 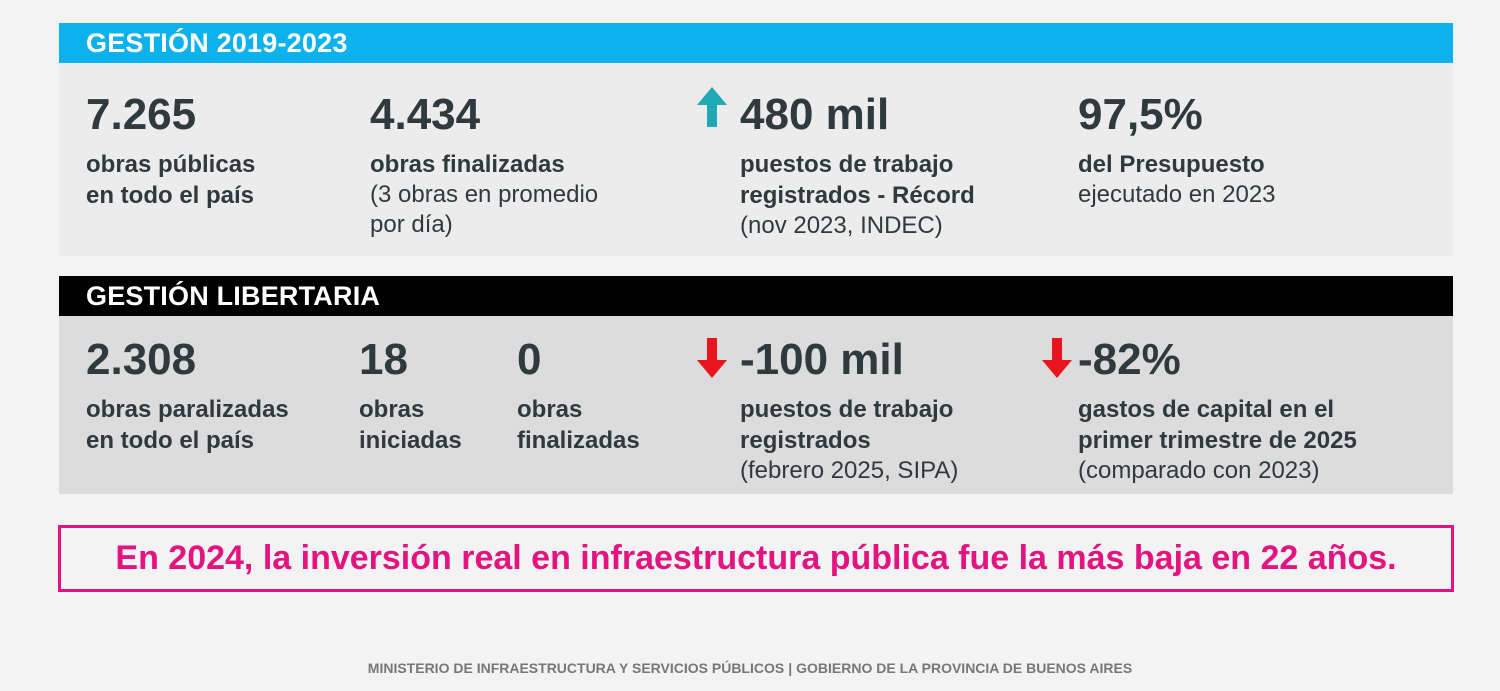 What do you see at coordinates (141, 359) in the screenshot?
I see `stat-value: 2.308` at bounding box center [141, 359].